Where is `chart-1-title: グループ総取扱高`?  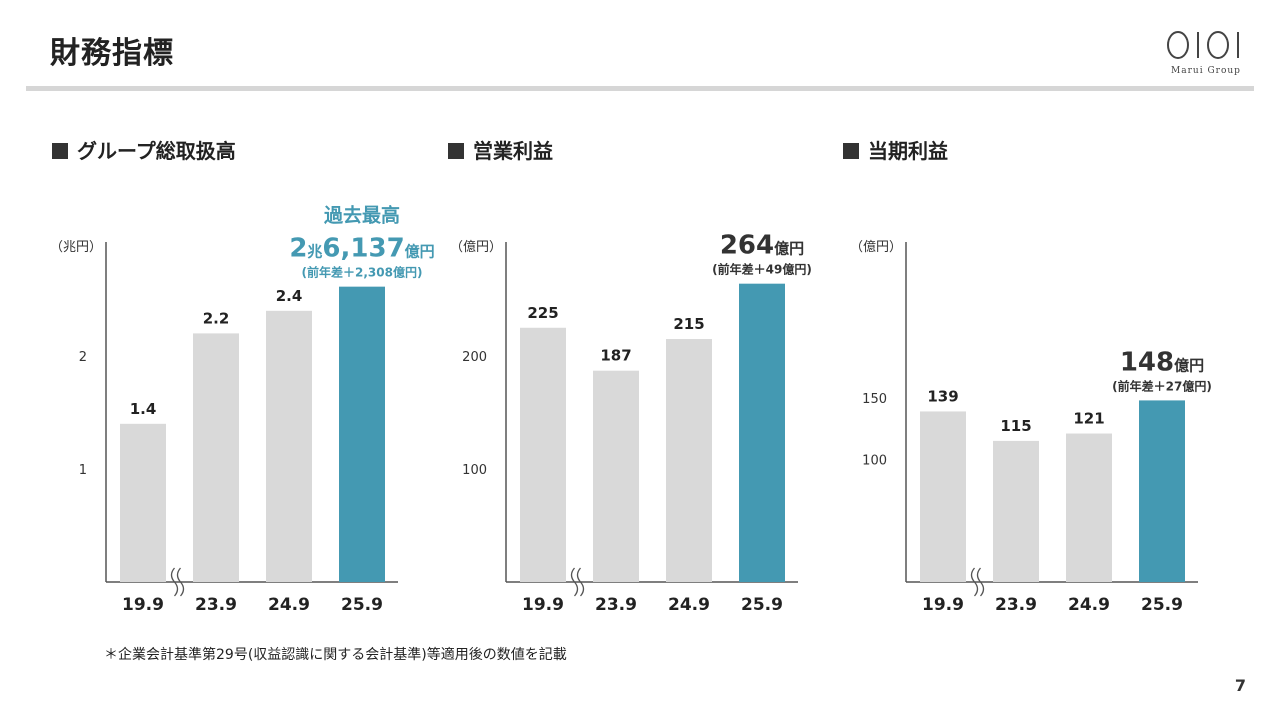
chart-1-title: グループ総取扱高 is located at coordinates (156, 151).